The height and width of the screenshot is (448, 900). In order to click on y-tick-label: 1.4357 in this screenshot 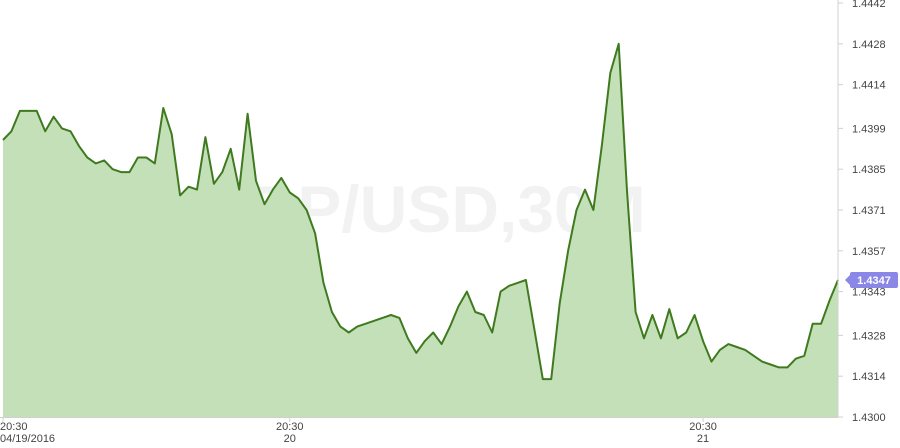, I will do `click(869, 252)`.